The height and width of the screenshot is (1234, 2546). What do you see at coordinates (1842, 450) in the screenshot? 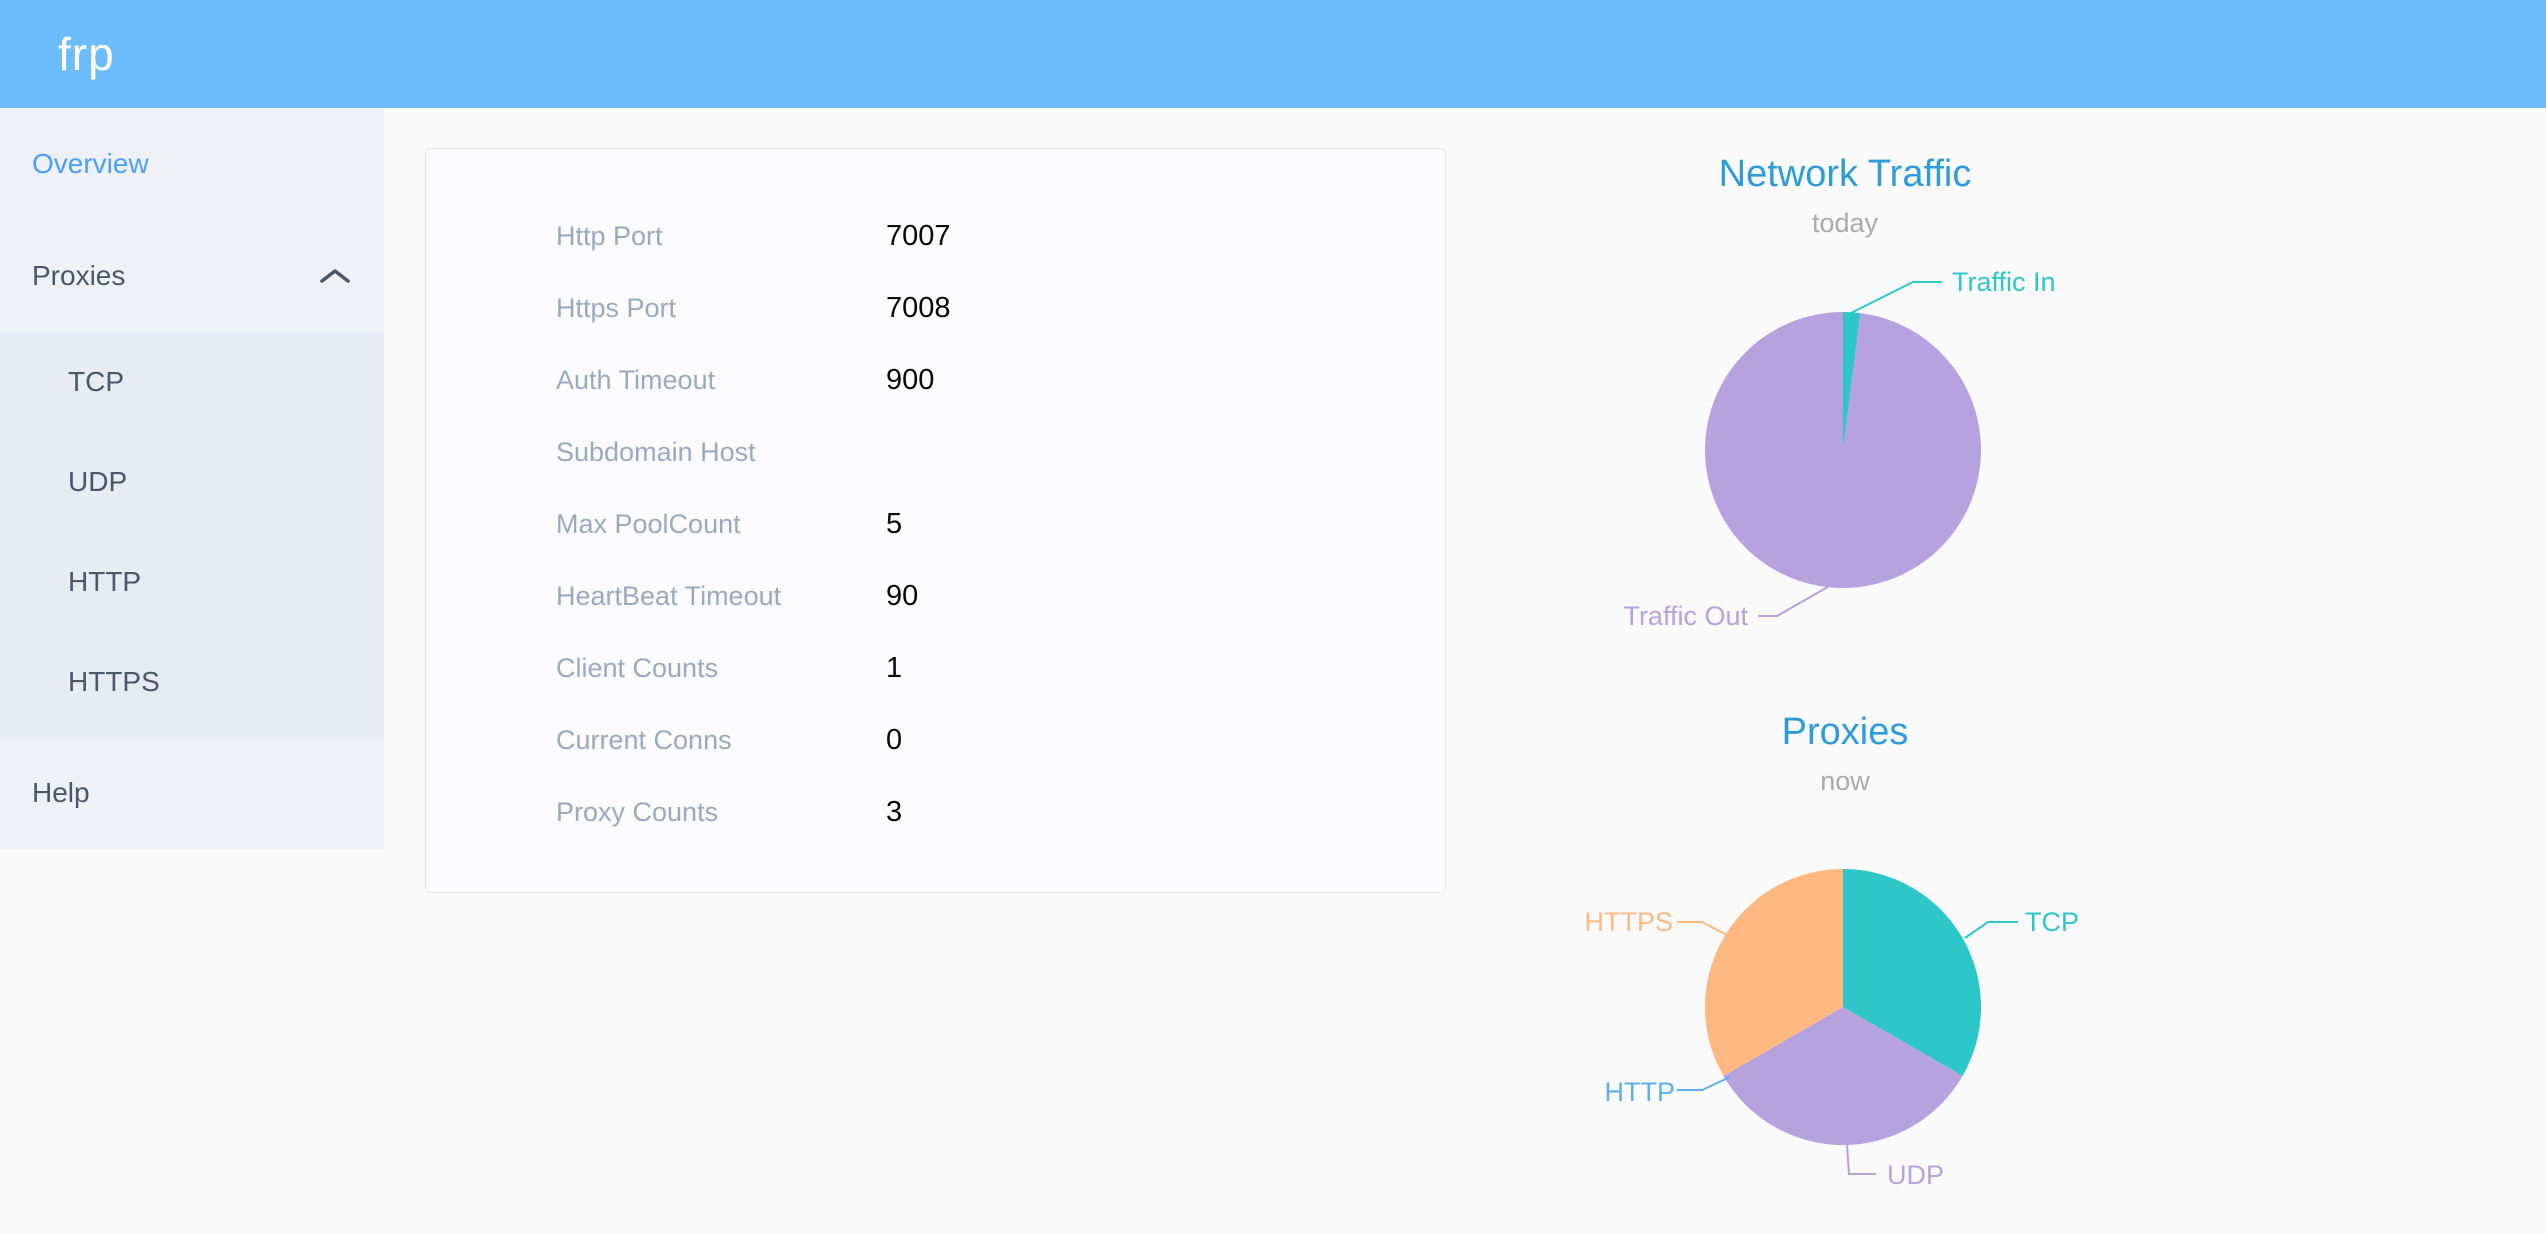
I see `pie-slice-traffic-out` at bounding box center [1842, 450].